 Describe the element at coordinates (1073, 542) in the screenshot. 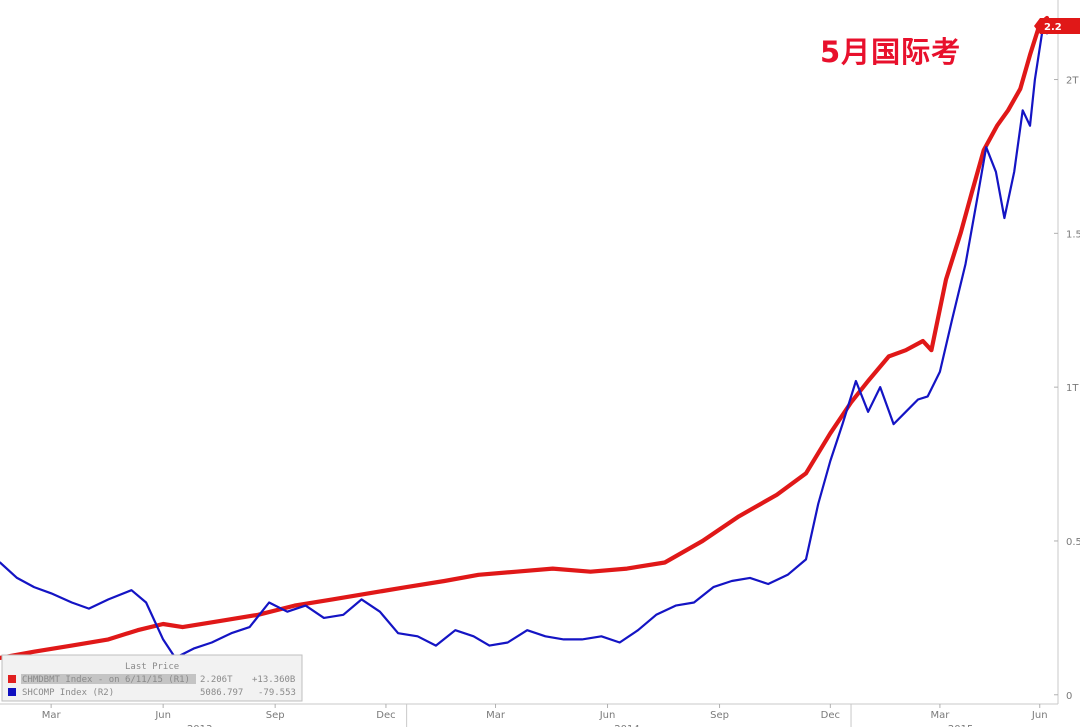

I see `y-tick-label: 0.5` at that location.